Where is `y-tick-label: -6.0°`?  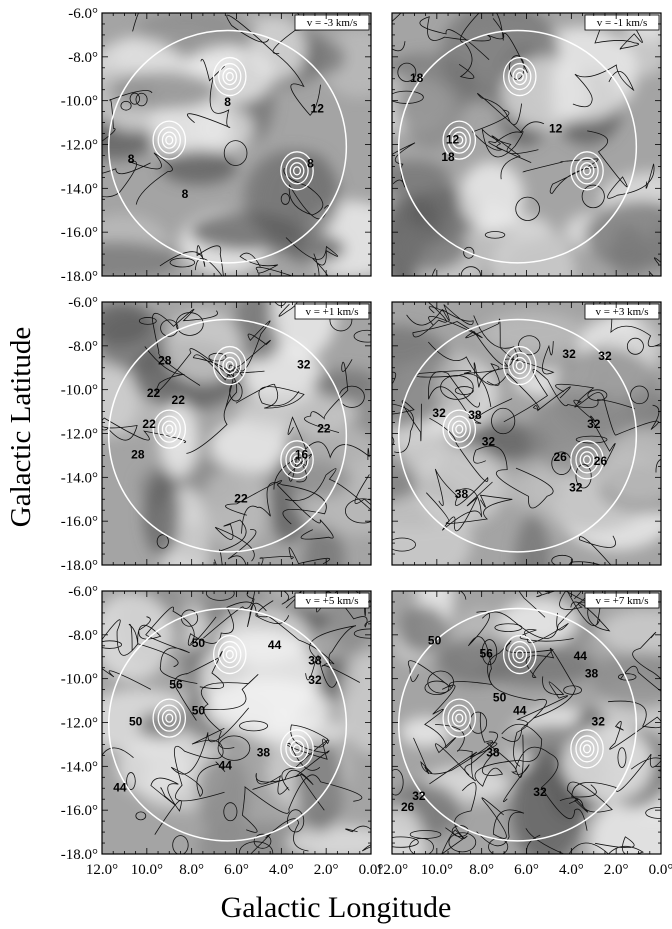
y-tick-label: -6.0° is located at coordinates (83, 592).